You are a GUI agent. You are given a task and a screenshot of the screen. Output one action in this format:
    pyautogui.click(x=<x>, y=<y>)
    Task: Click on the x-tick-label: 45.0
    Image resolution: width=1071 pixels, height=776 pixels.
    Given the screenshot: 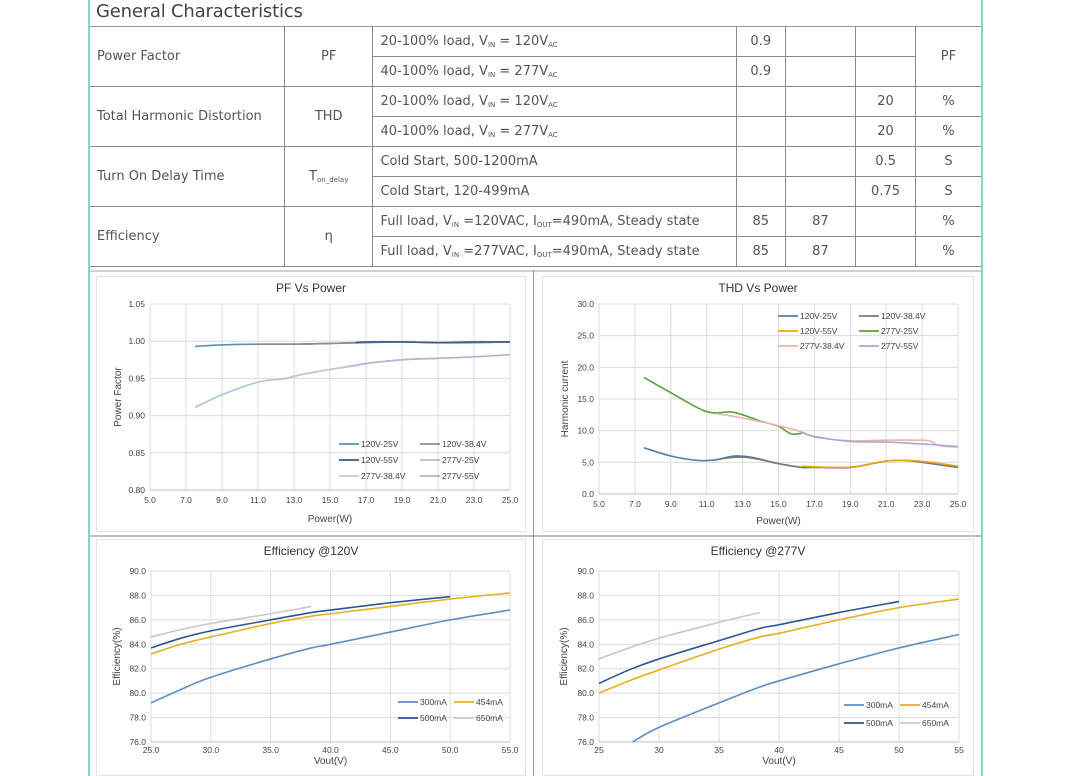 What is the action you would take?
    pyautogui.click(x=390, y=750)
    